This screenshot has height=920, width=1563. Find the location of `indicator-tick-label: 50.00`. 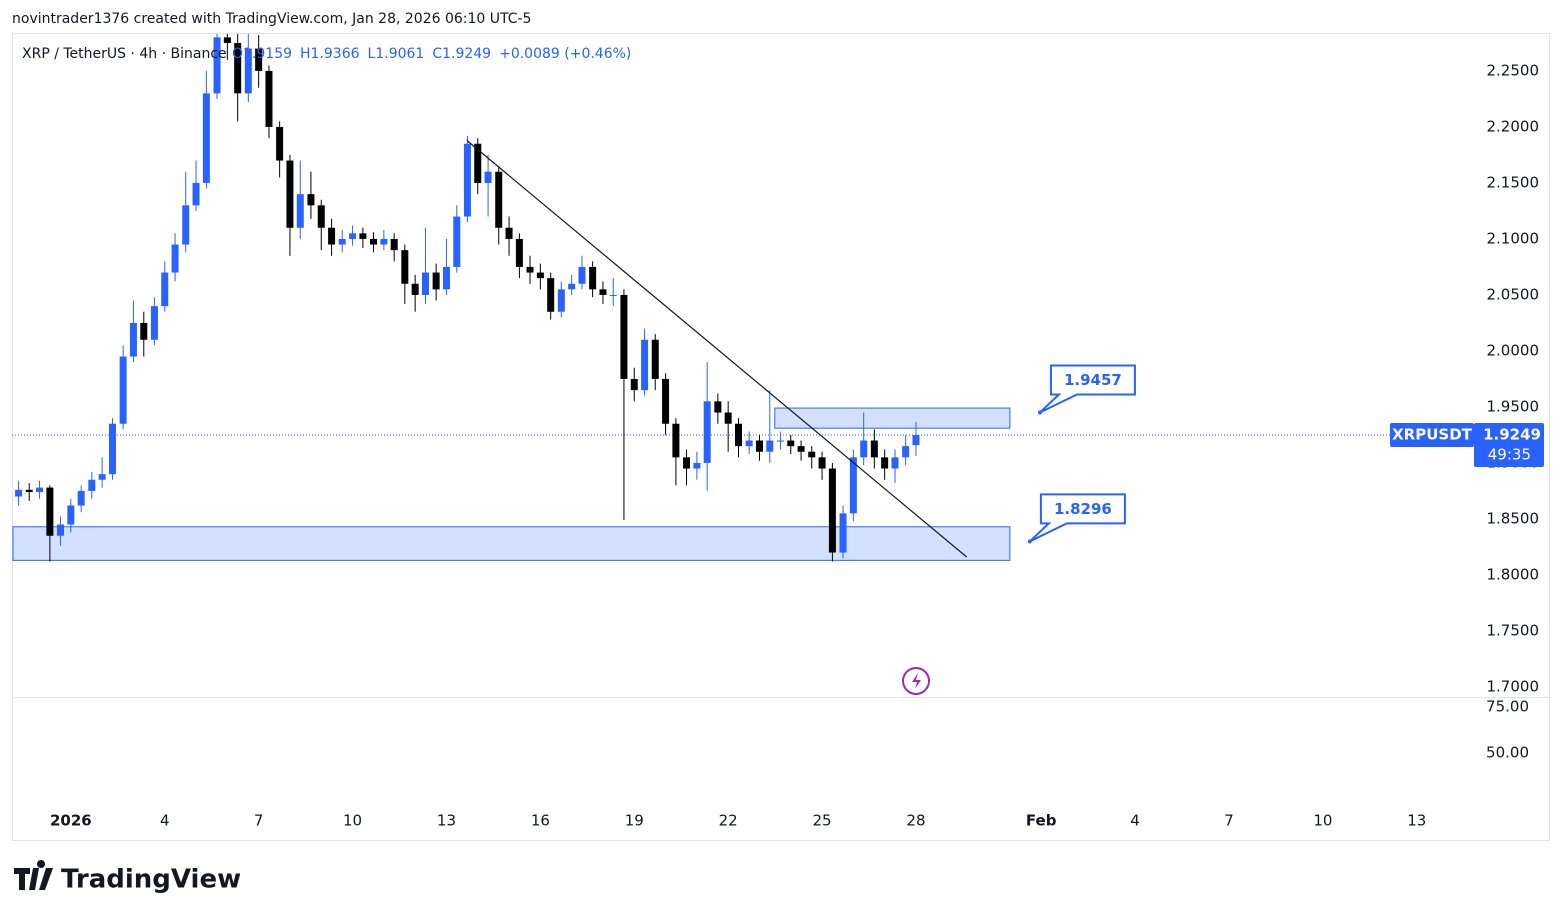

indicator-tick-label: 50.00 is located at coordinates (1507, 753).